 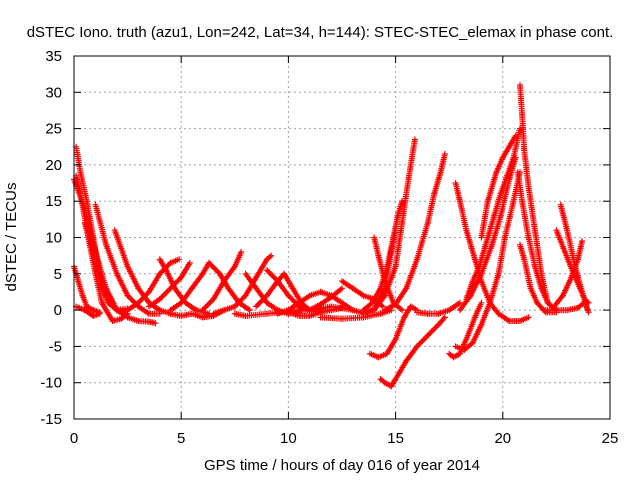 I want to click on series-arc5, so click(x=127, y=259).